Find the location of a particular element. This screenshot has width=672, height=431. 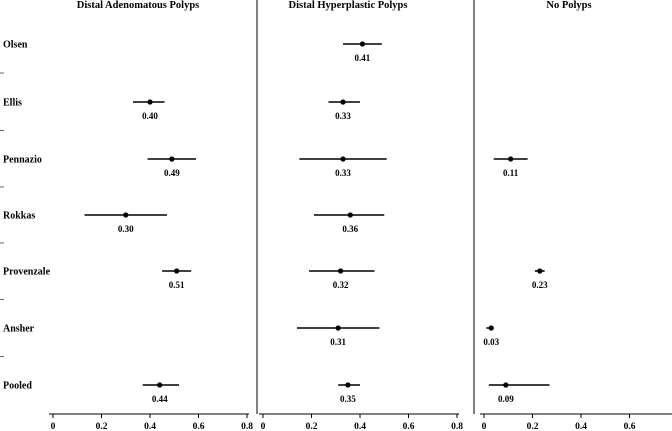

estimate-label: 0.40 is located at coordinates (150, 116).